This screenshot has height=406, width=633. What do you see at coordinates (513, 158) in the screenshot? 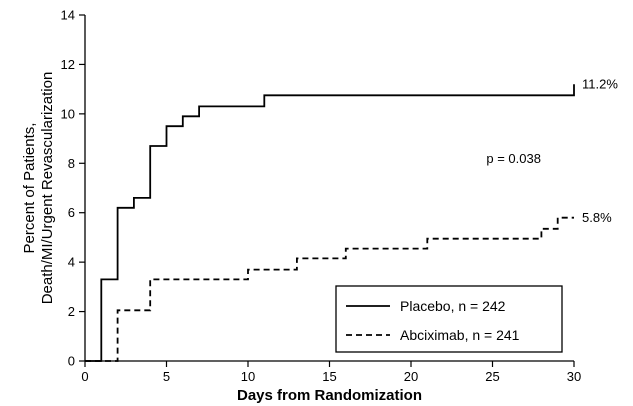
I see `p-value-annotation: p = 0.038` at bounding box center [513, 158].